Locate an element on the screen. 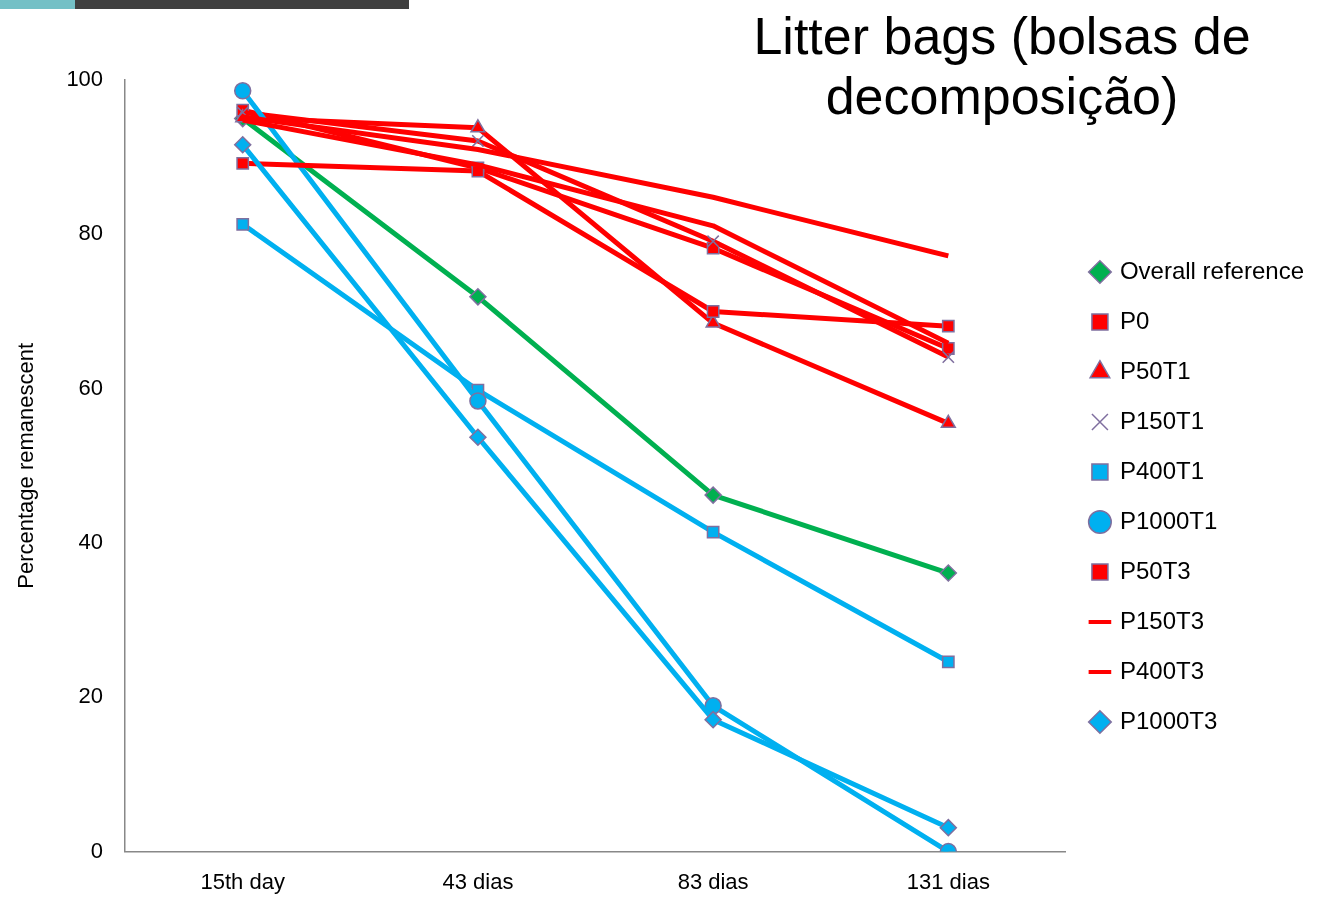 This screenshot has height=918, width=1322. legend-label: P50T1 is located at coordinates (1155, 370).